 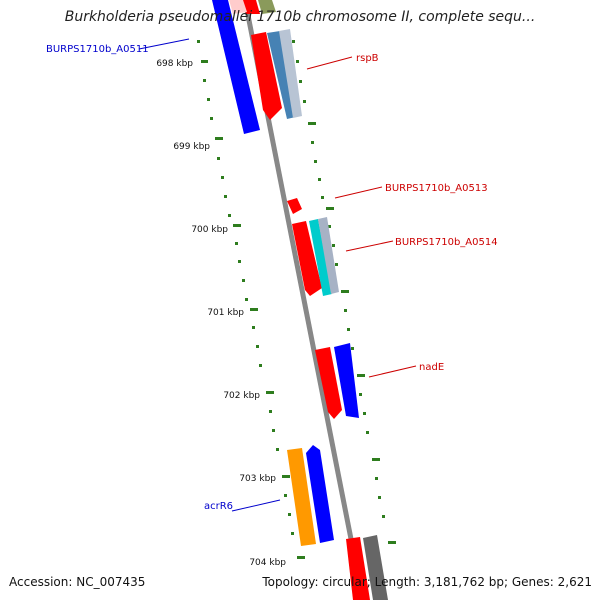 What do you see at coordinates (191, 147) in the screenshot?
I see `tick-label: 699 kbp` at bounding box center [191, 147].